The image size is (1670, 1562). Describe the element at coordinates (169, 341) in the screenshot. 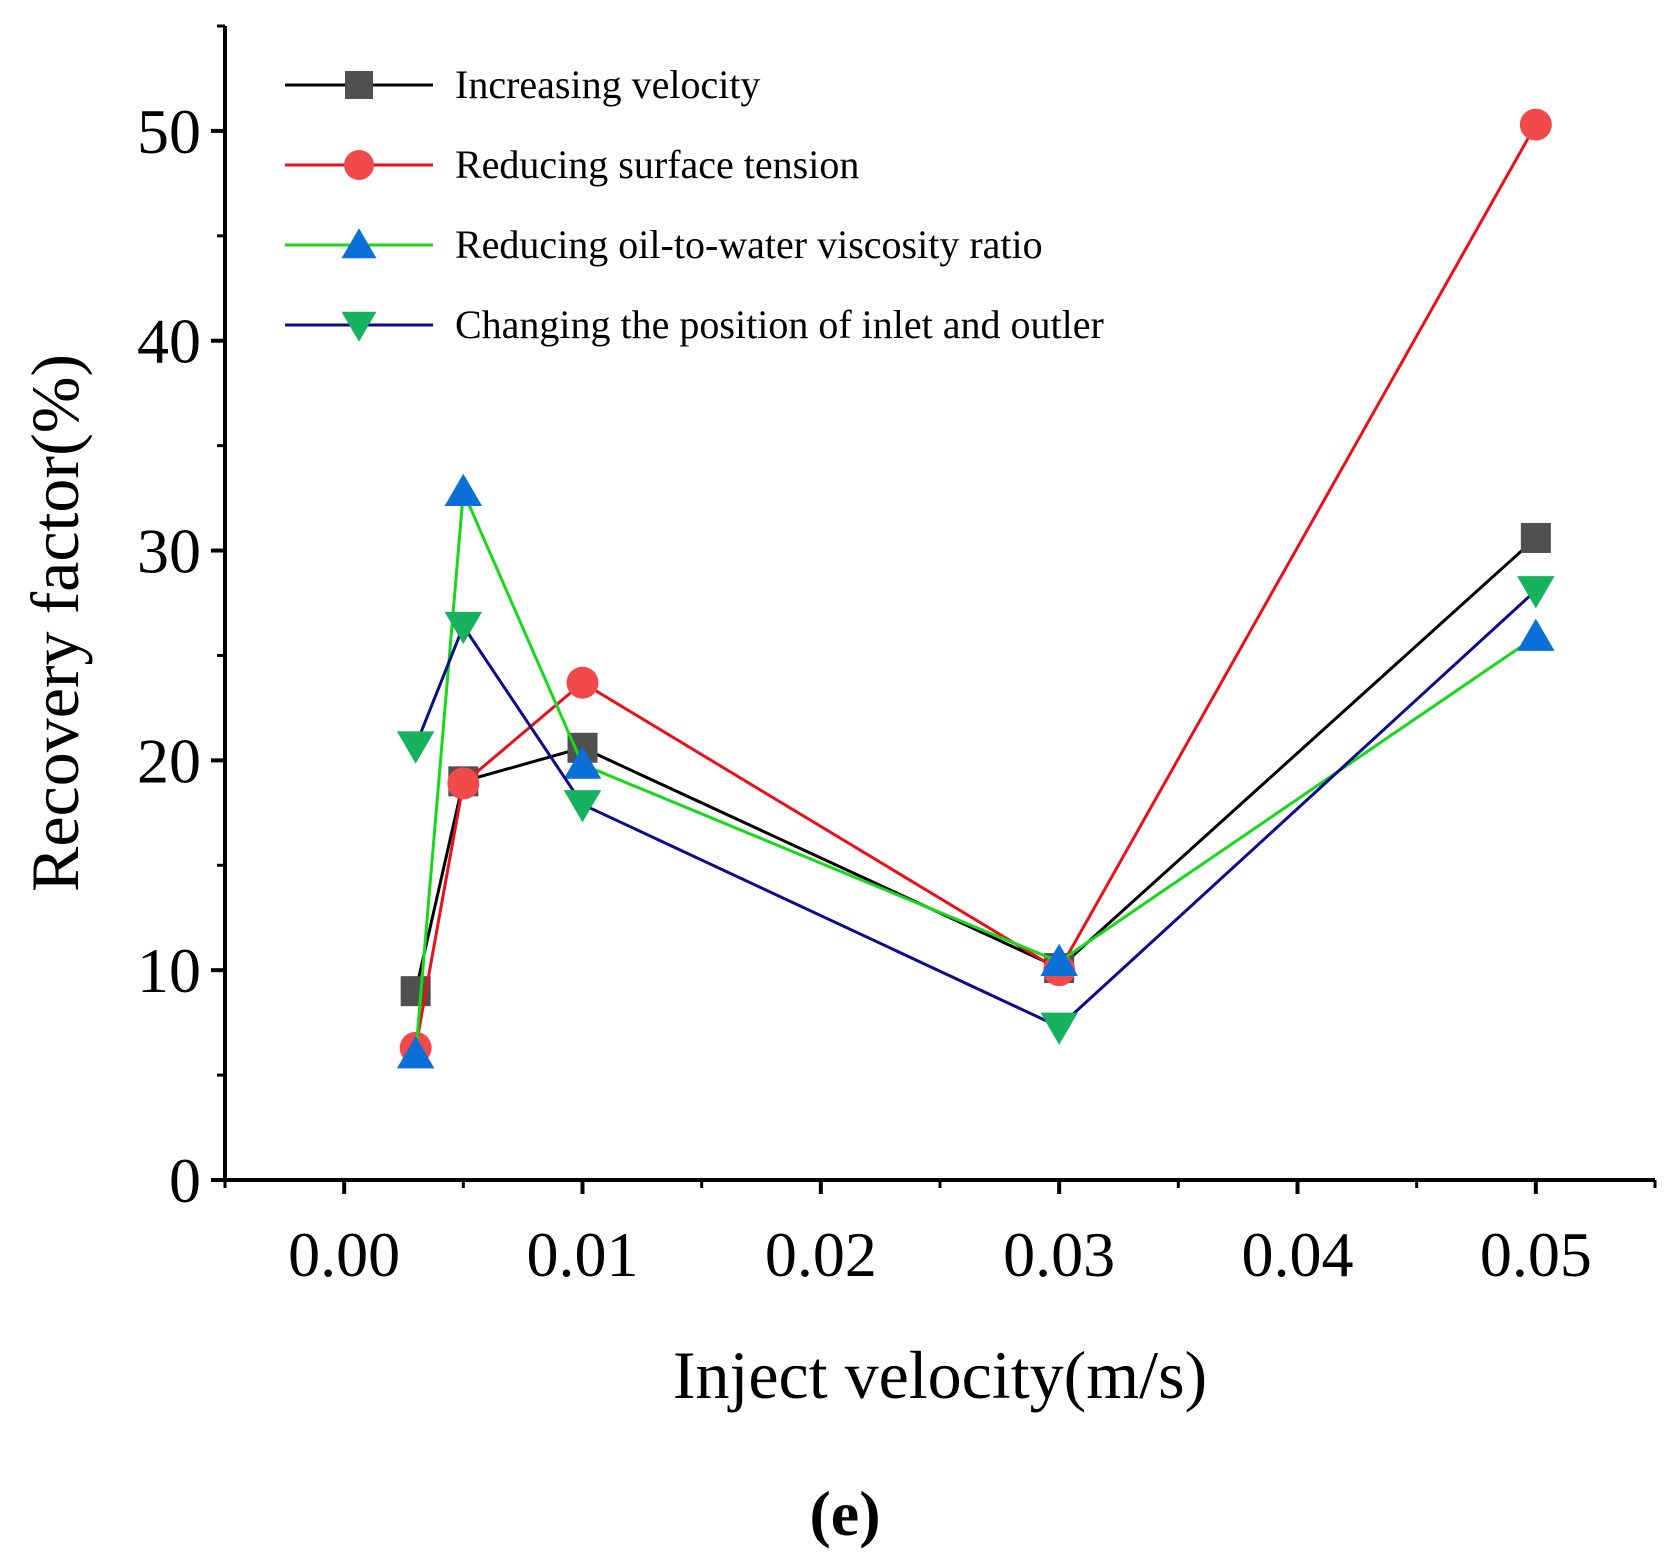

I see `y-tick-label: 40` at that location.